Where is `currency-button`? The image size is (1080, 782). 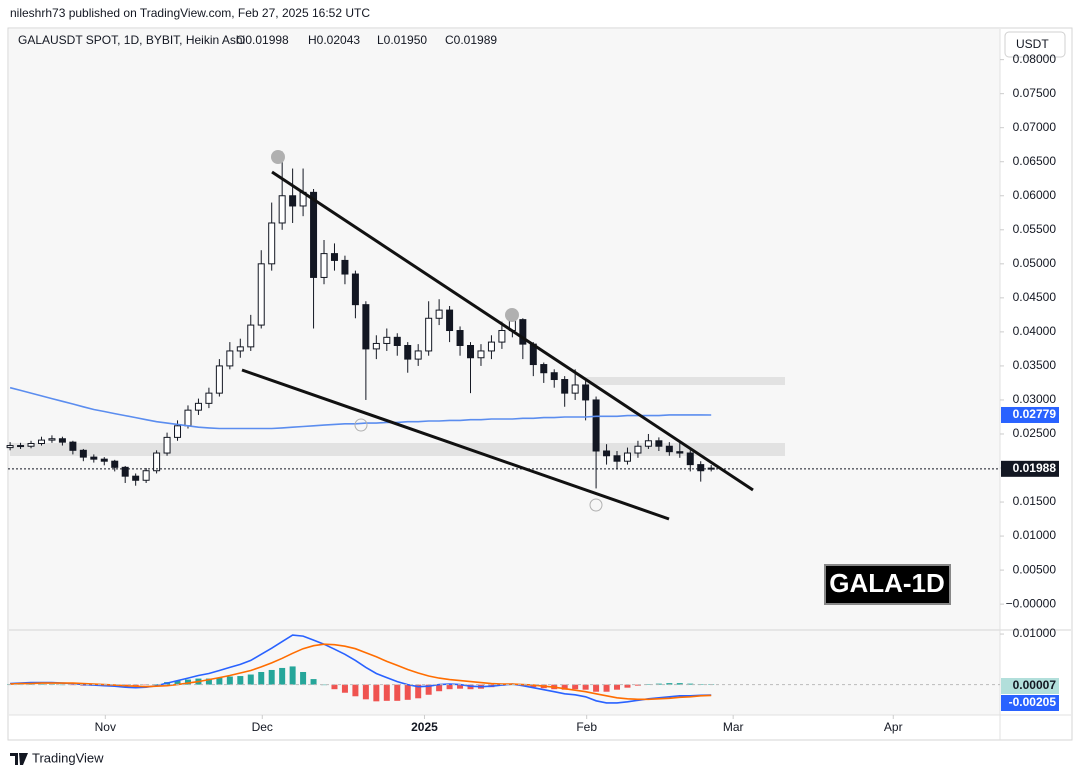 currency-button is located at coordinates (1035, 44).